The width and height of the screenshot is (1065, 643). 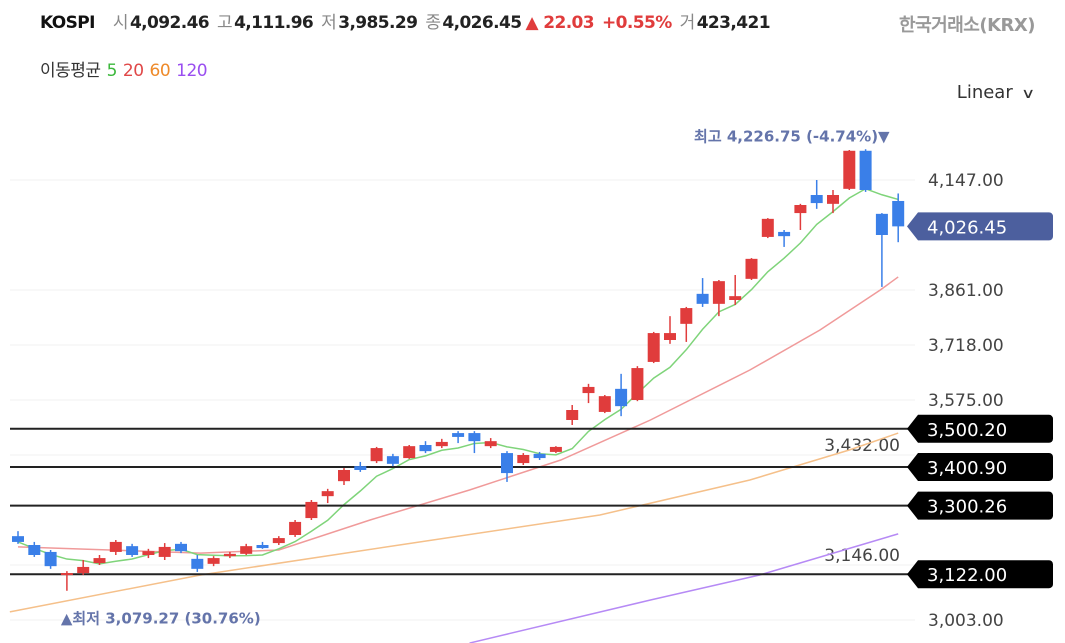 I want to click on price-line-tag-shape, so click(x=980, y=505).